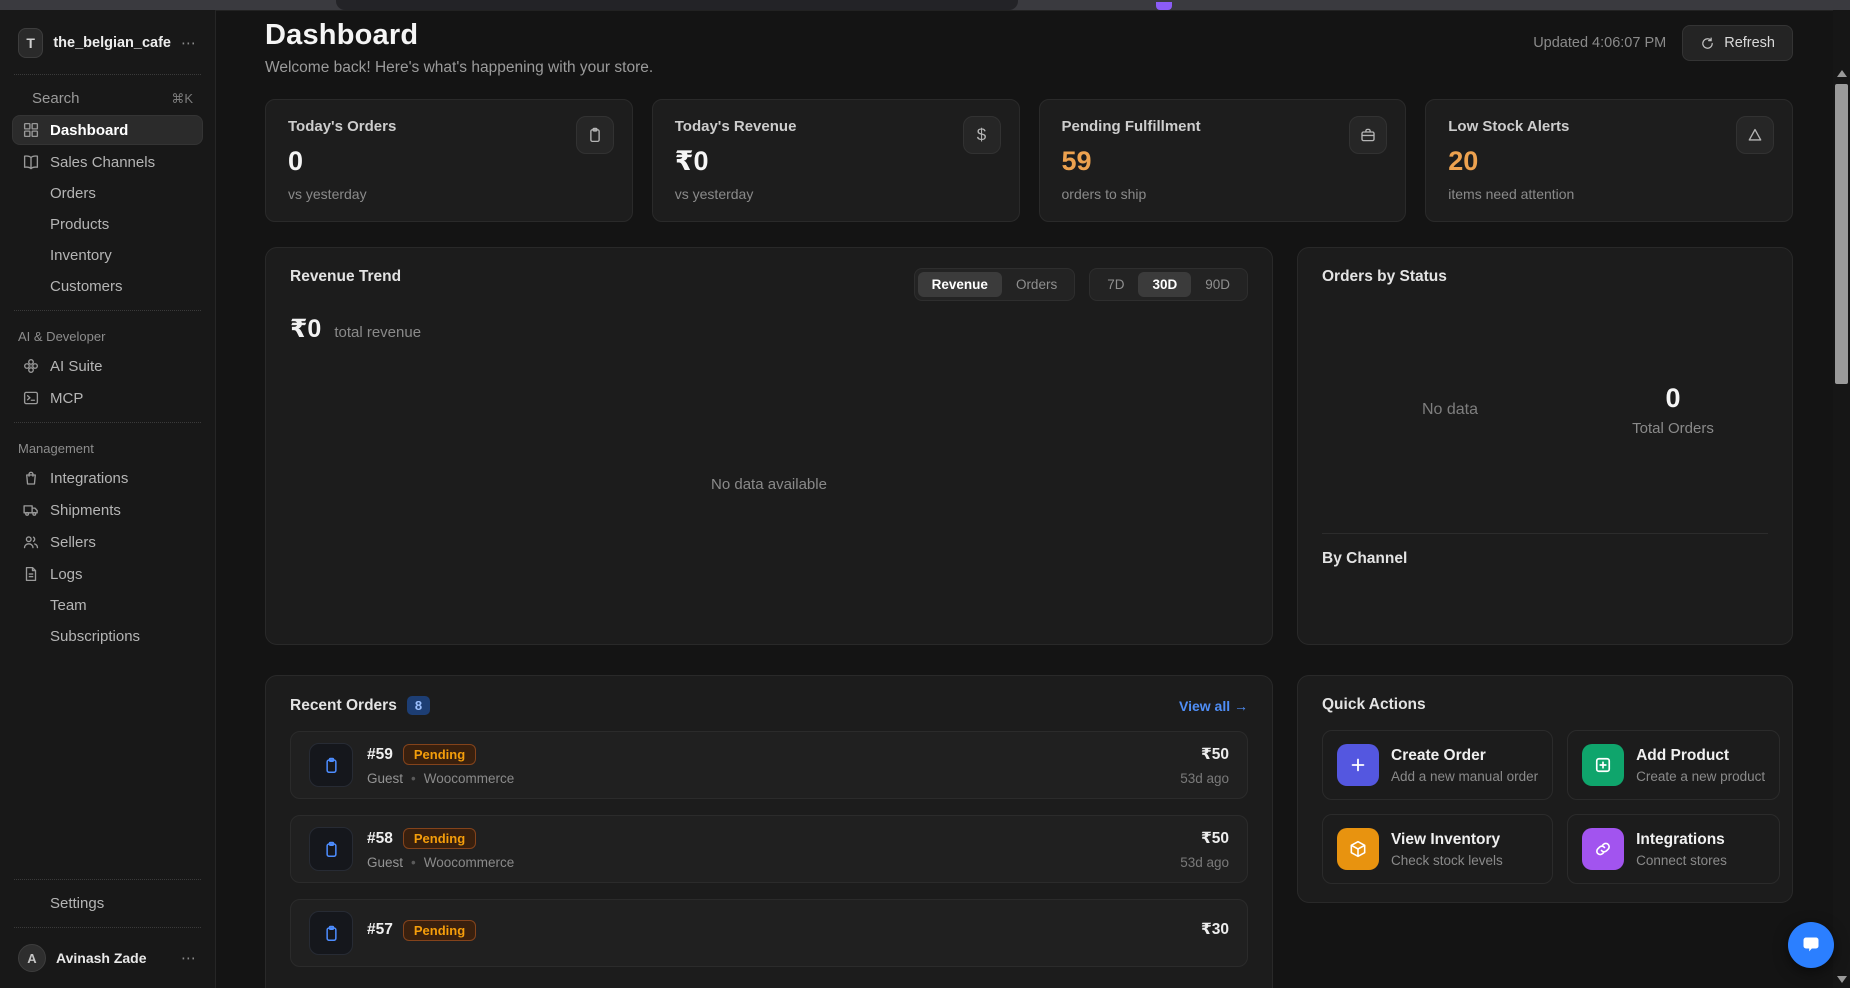 The height and width of the screenshot is (988, 1850). I want to click on recent-orders-title: Recent Orders, so click(343, 705).